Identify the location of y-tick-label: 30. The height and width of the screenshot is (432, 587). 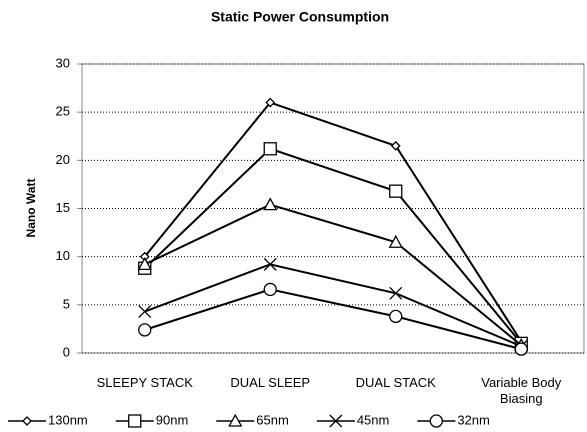
(63, 62).